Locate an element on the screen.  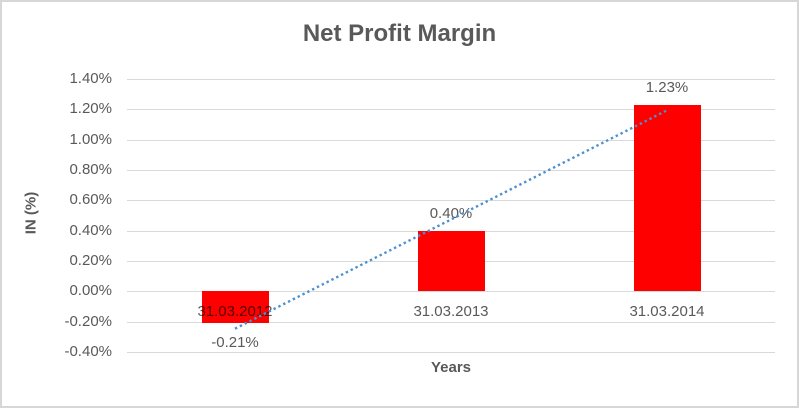
y-axis-tick-label: 0.80% is located at coordinates (90, 169).